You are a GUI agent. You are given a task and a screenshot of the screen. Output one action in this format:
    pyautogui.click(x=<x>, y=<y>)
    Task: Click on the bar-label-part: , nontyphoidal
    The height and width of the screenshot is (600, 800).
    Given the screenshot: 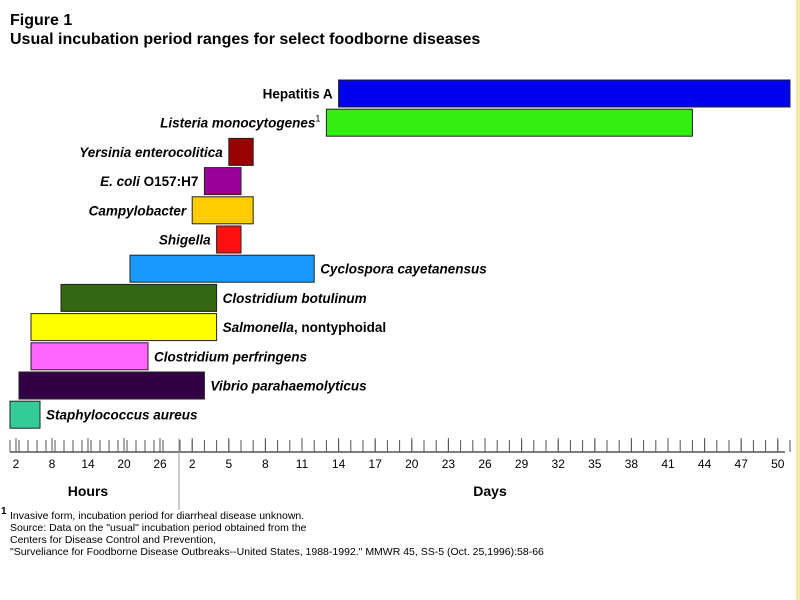 What is the action you would take?
    pyautogui.click(x=340, y=327)
    